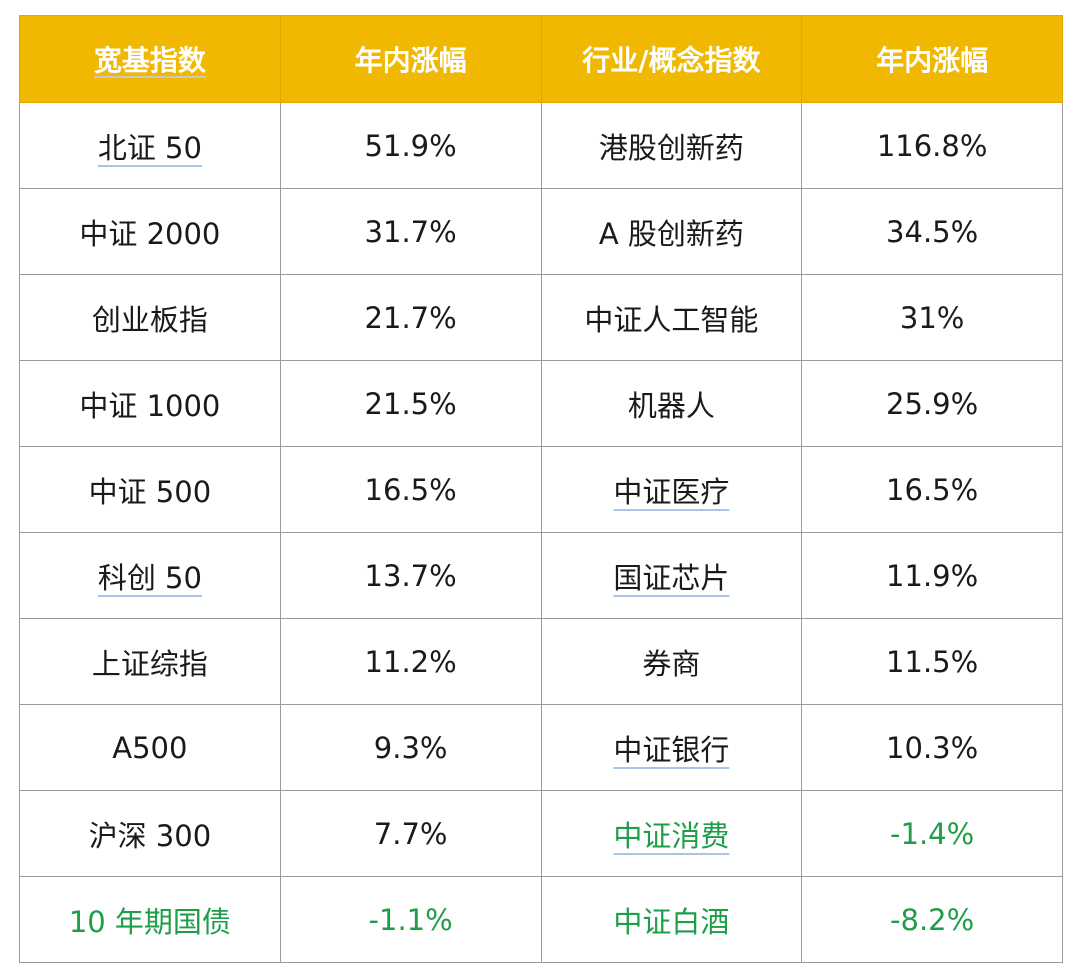 The height and width of the screenshot is (978, 1080). What do you see at coordinates (671, 145) in the screenshot?
I see `sector-index-name: 港股创新药` at bounding box center [671, 145].